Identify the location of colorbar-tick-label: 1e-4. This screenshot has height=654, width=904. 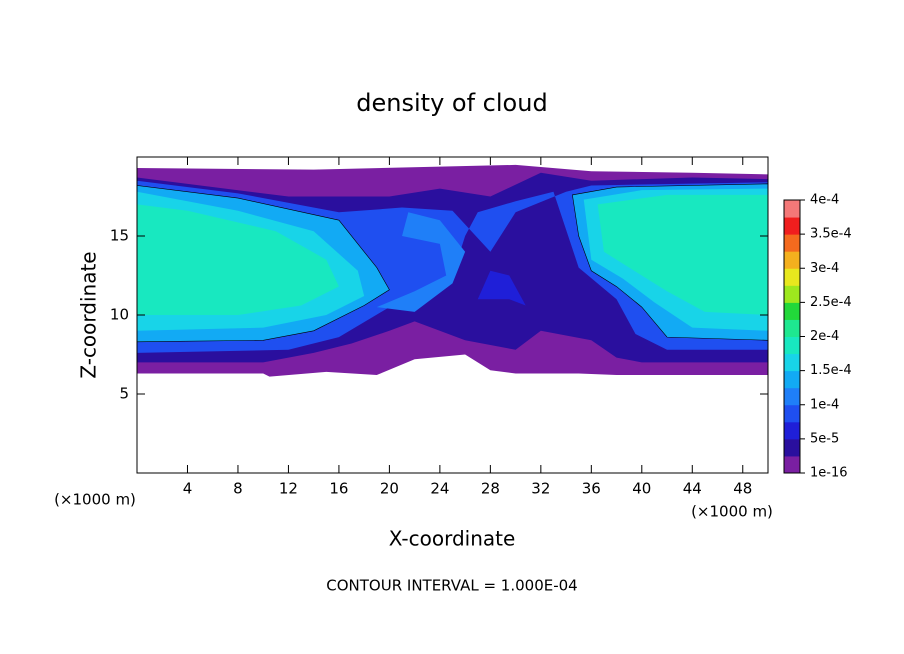
(824, 404).